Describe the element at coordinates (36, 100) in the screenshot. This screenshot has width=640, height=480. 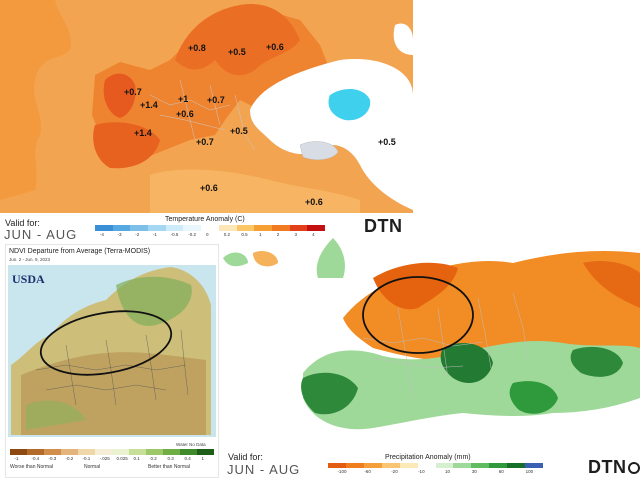
I see `ocean-anomaly-area` at that location.